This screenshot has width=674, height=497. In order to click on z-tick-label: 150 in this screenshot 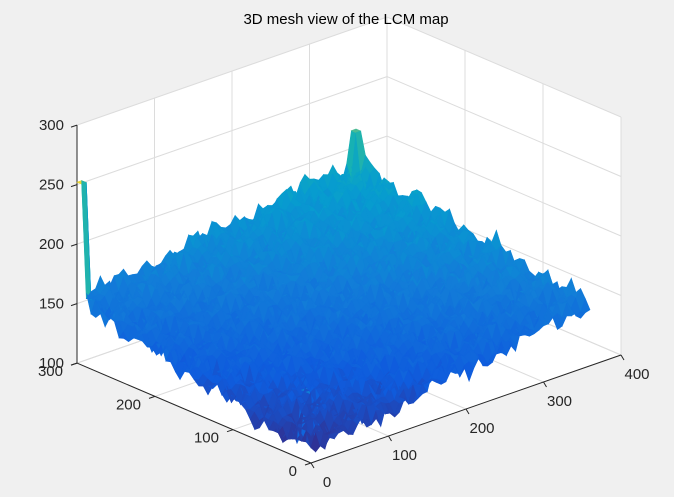, I will do `click(51, 304)`.